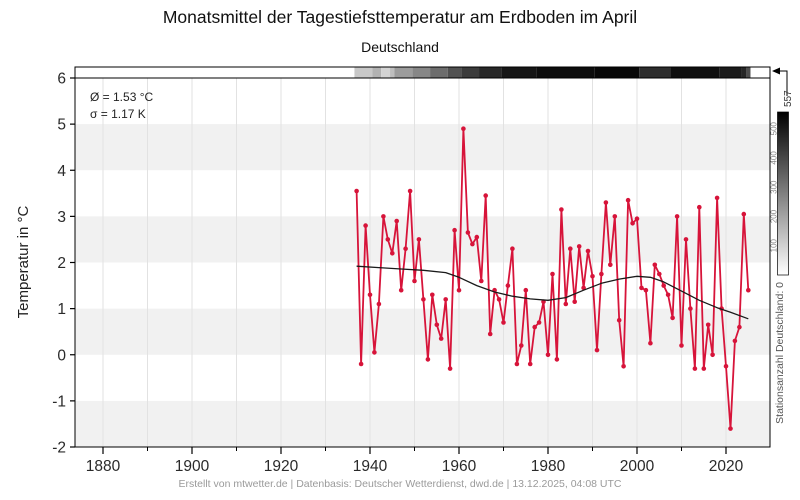 This screenshot has height=500, width=800. What do you see at coordinates (61, 217) in the screenshot?
I see `y-tick-label: 3` at bounding box center [61, 217].